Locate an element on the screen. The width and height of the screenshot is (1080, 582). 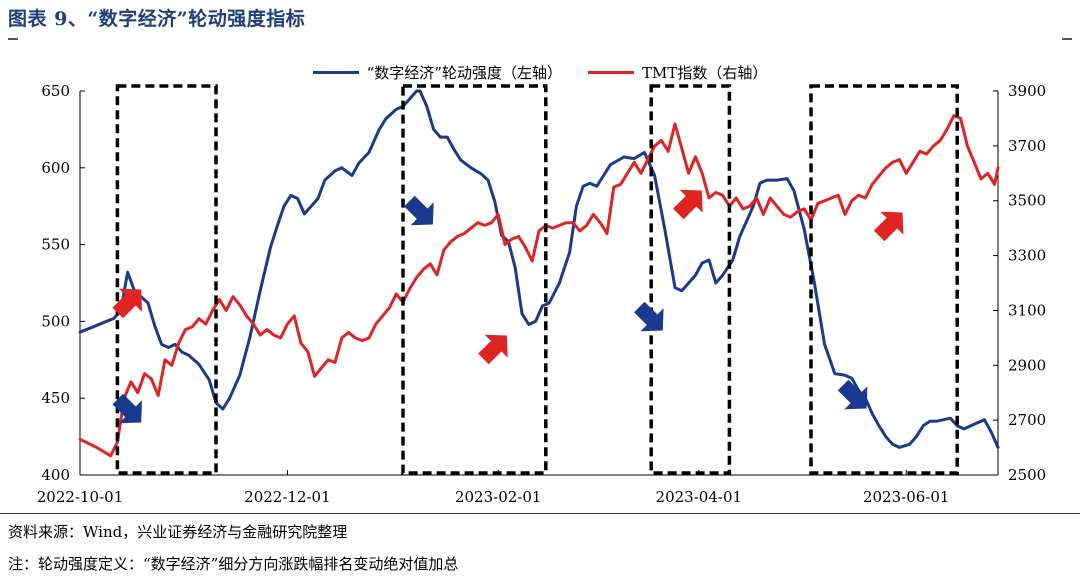
chart-title: 图表 9、“数字经济”轮动强度指标 is located at coordinates (157, 19).